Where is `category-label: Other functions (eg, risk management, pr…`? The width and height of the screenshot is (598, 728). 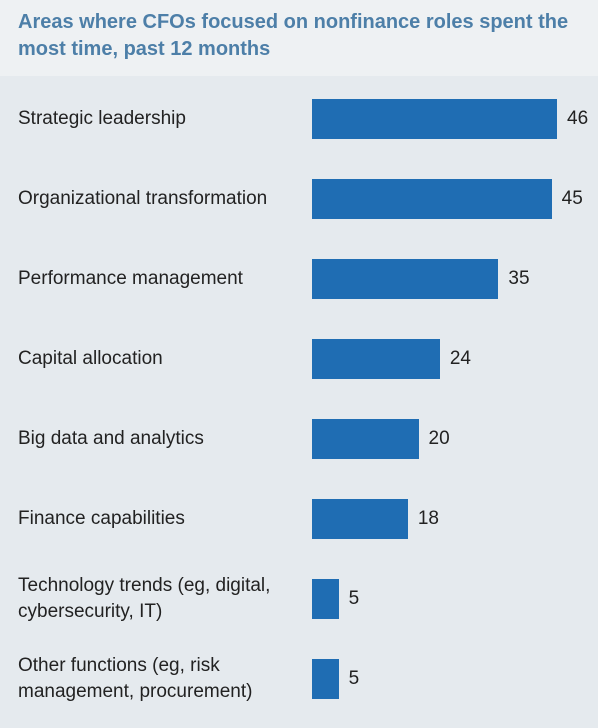 category-label: Other functions (eg, risk management, pr… is located at coordinates (135, 678).